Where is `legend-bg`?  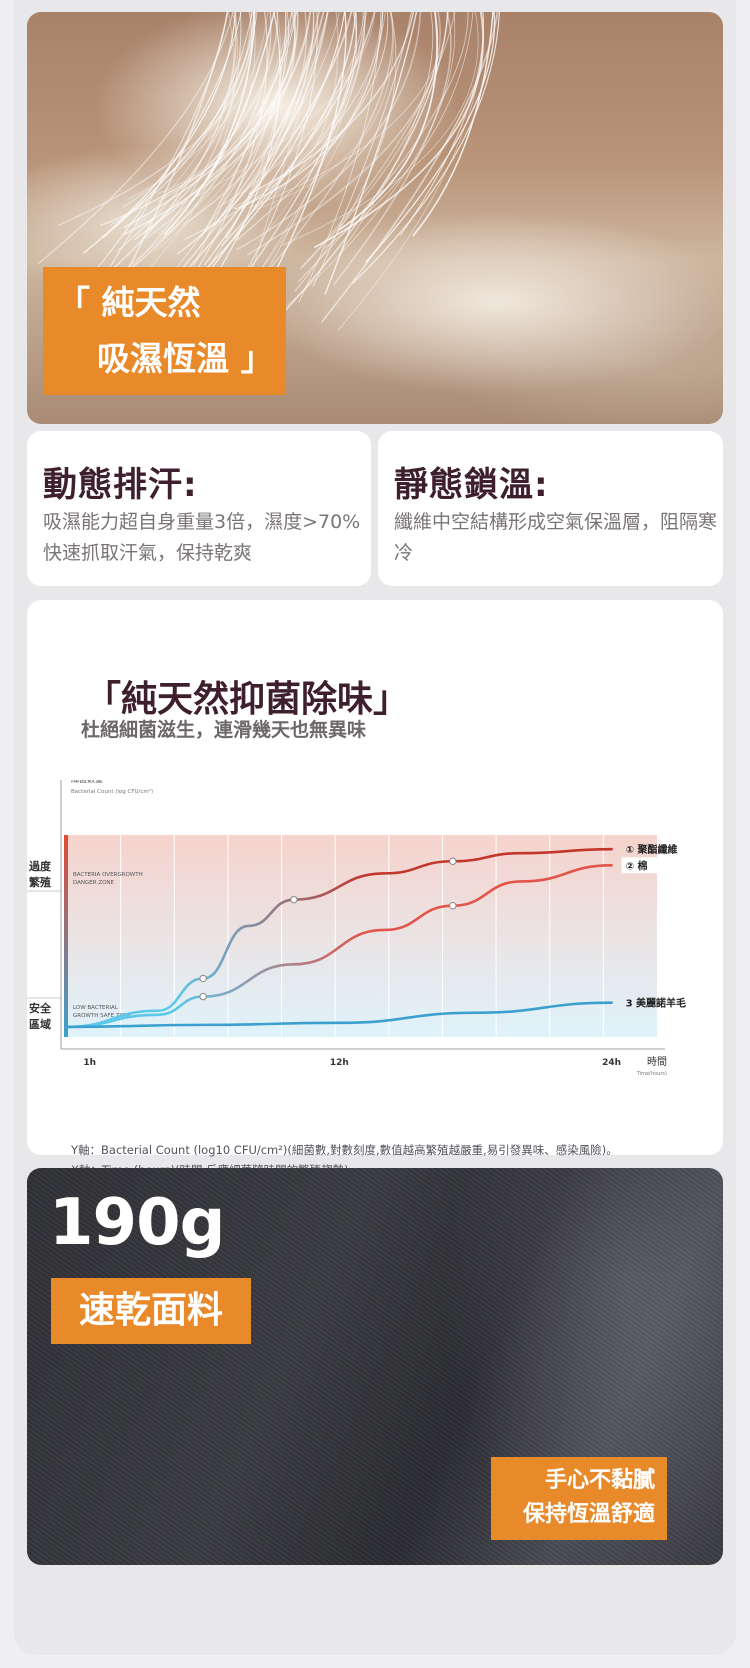 legend-bg is located at coordinates (641, 865).